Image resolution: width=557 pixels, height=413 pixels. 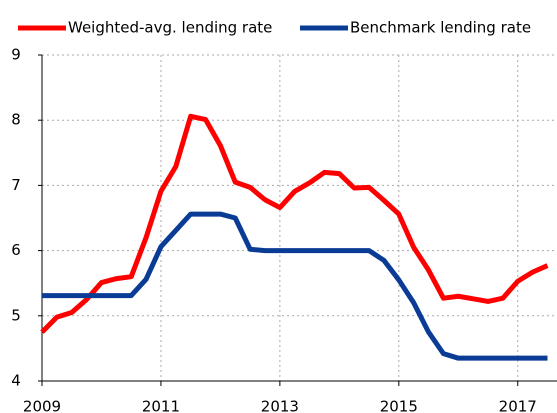 What do you see at coordinates (440, 28) in the screenshot?
I see `legend-label: Benchmark lending rate` at bounding box center [440, 28].